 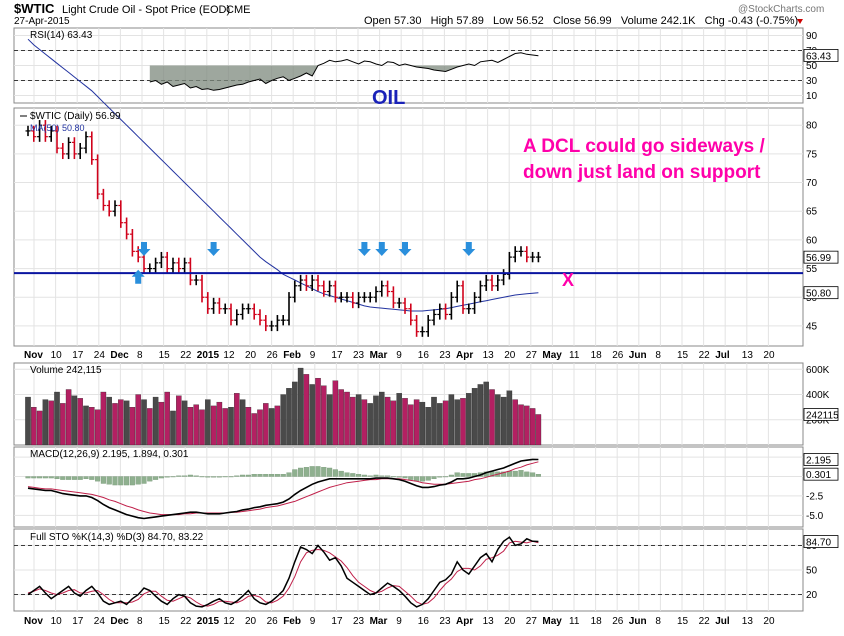 What do you see at coordinates (818, 294) in the screenshot?
I see `ma-last-value-text: 50.80` at bounding box center [818, 294].